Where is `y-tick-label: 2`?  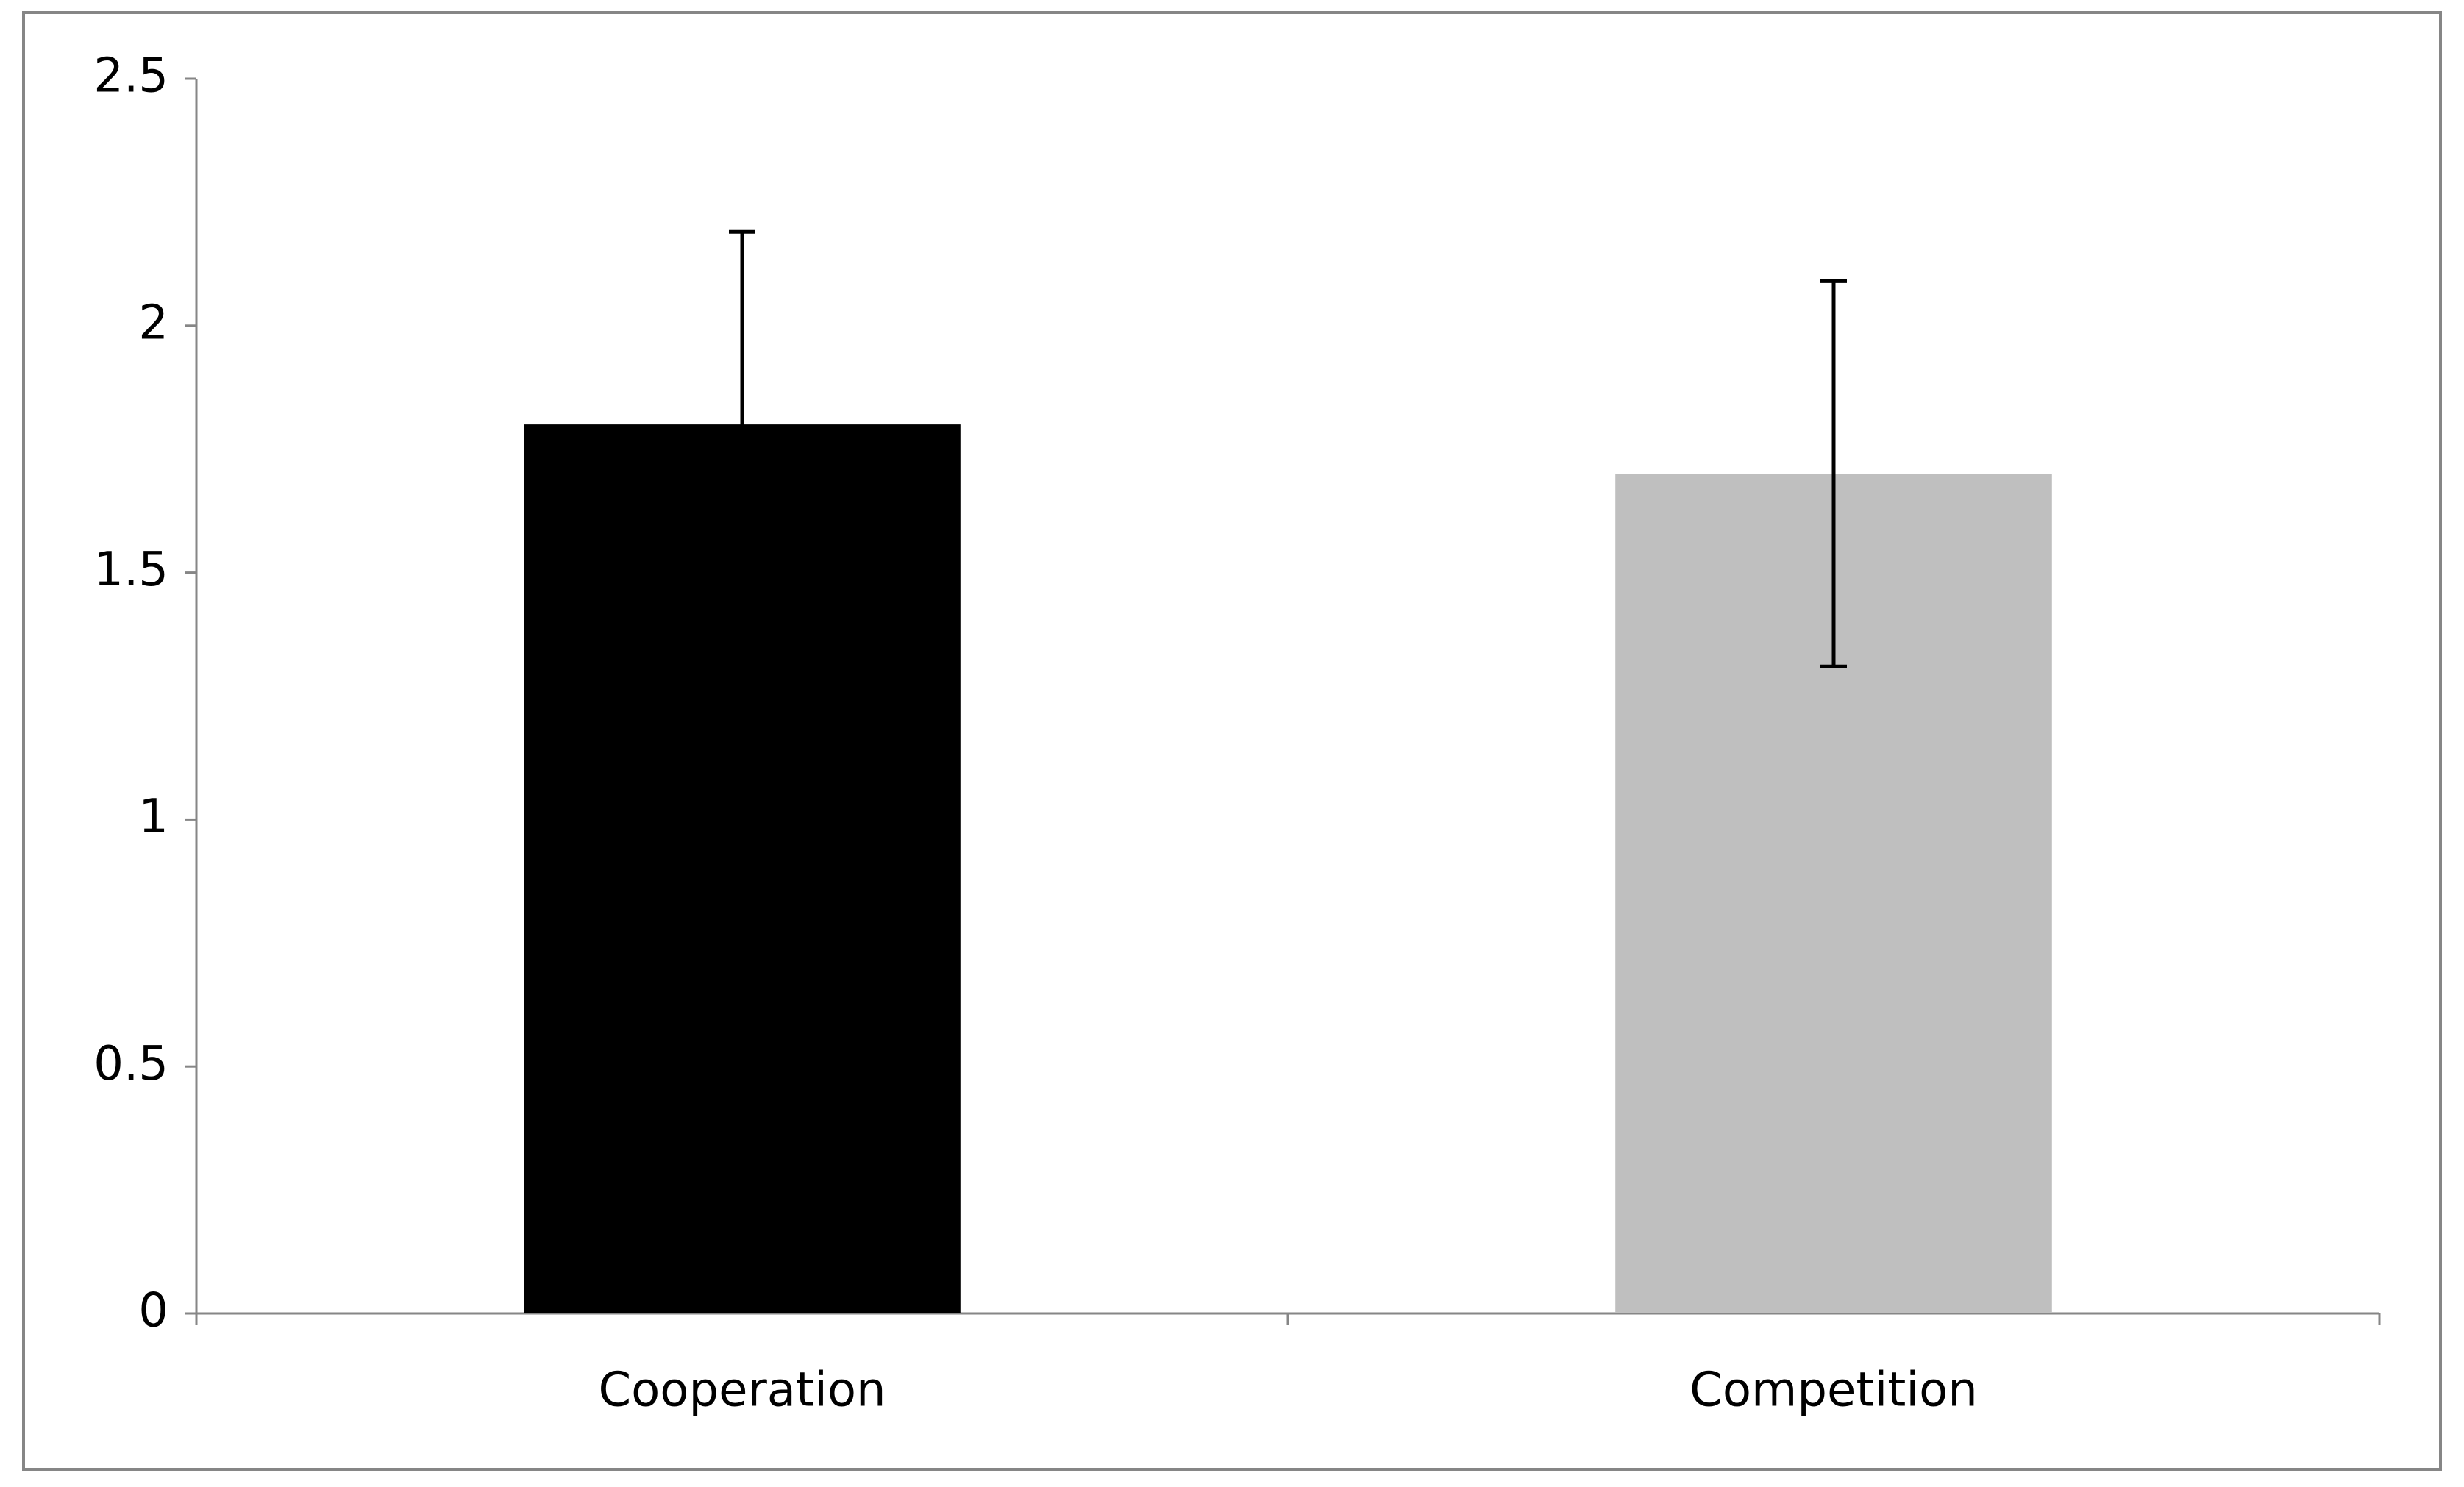
y-tick-label: 2 is located at coordinates (153, 323).